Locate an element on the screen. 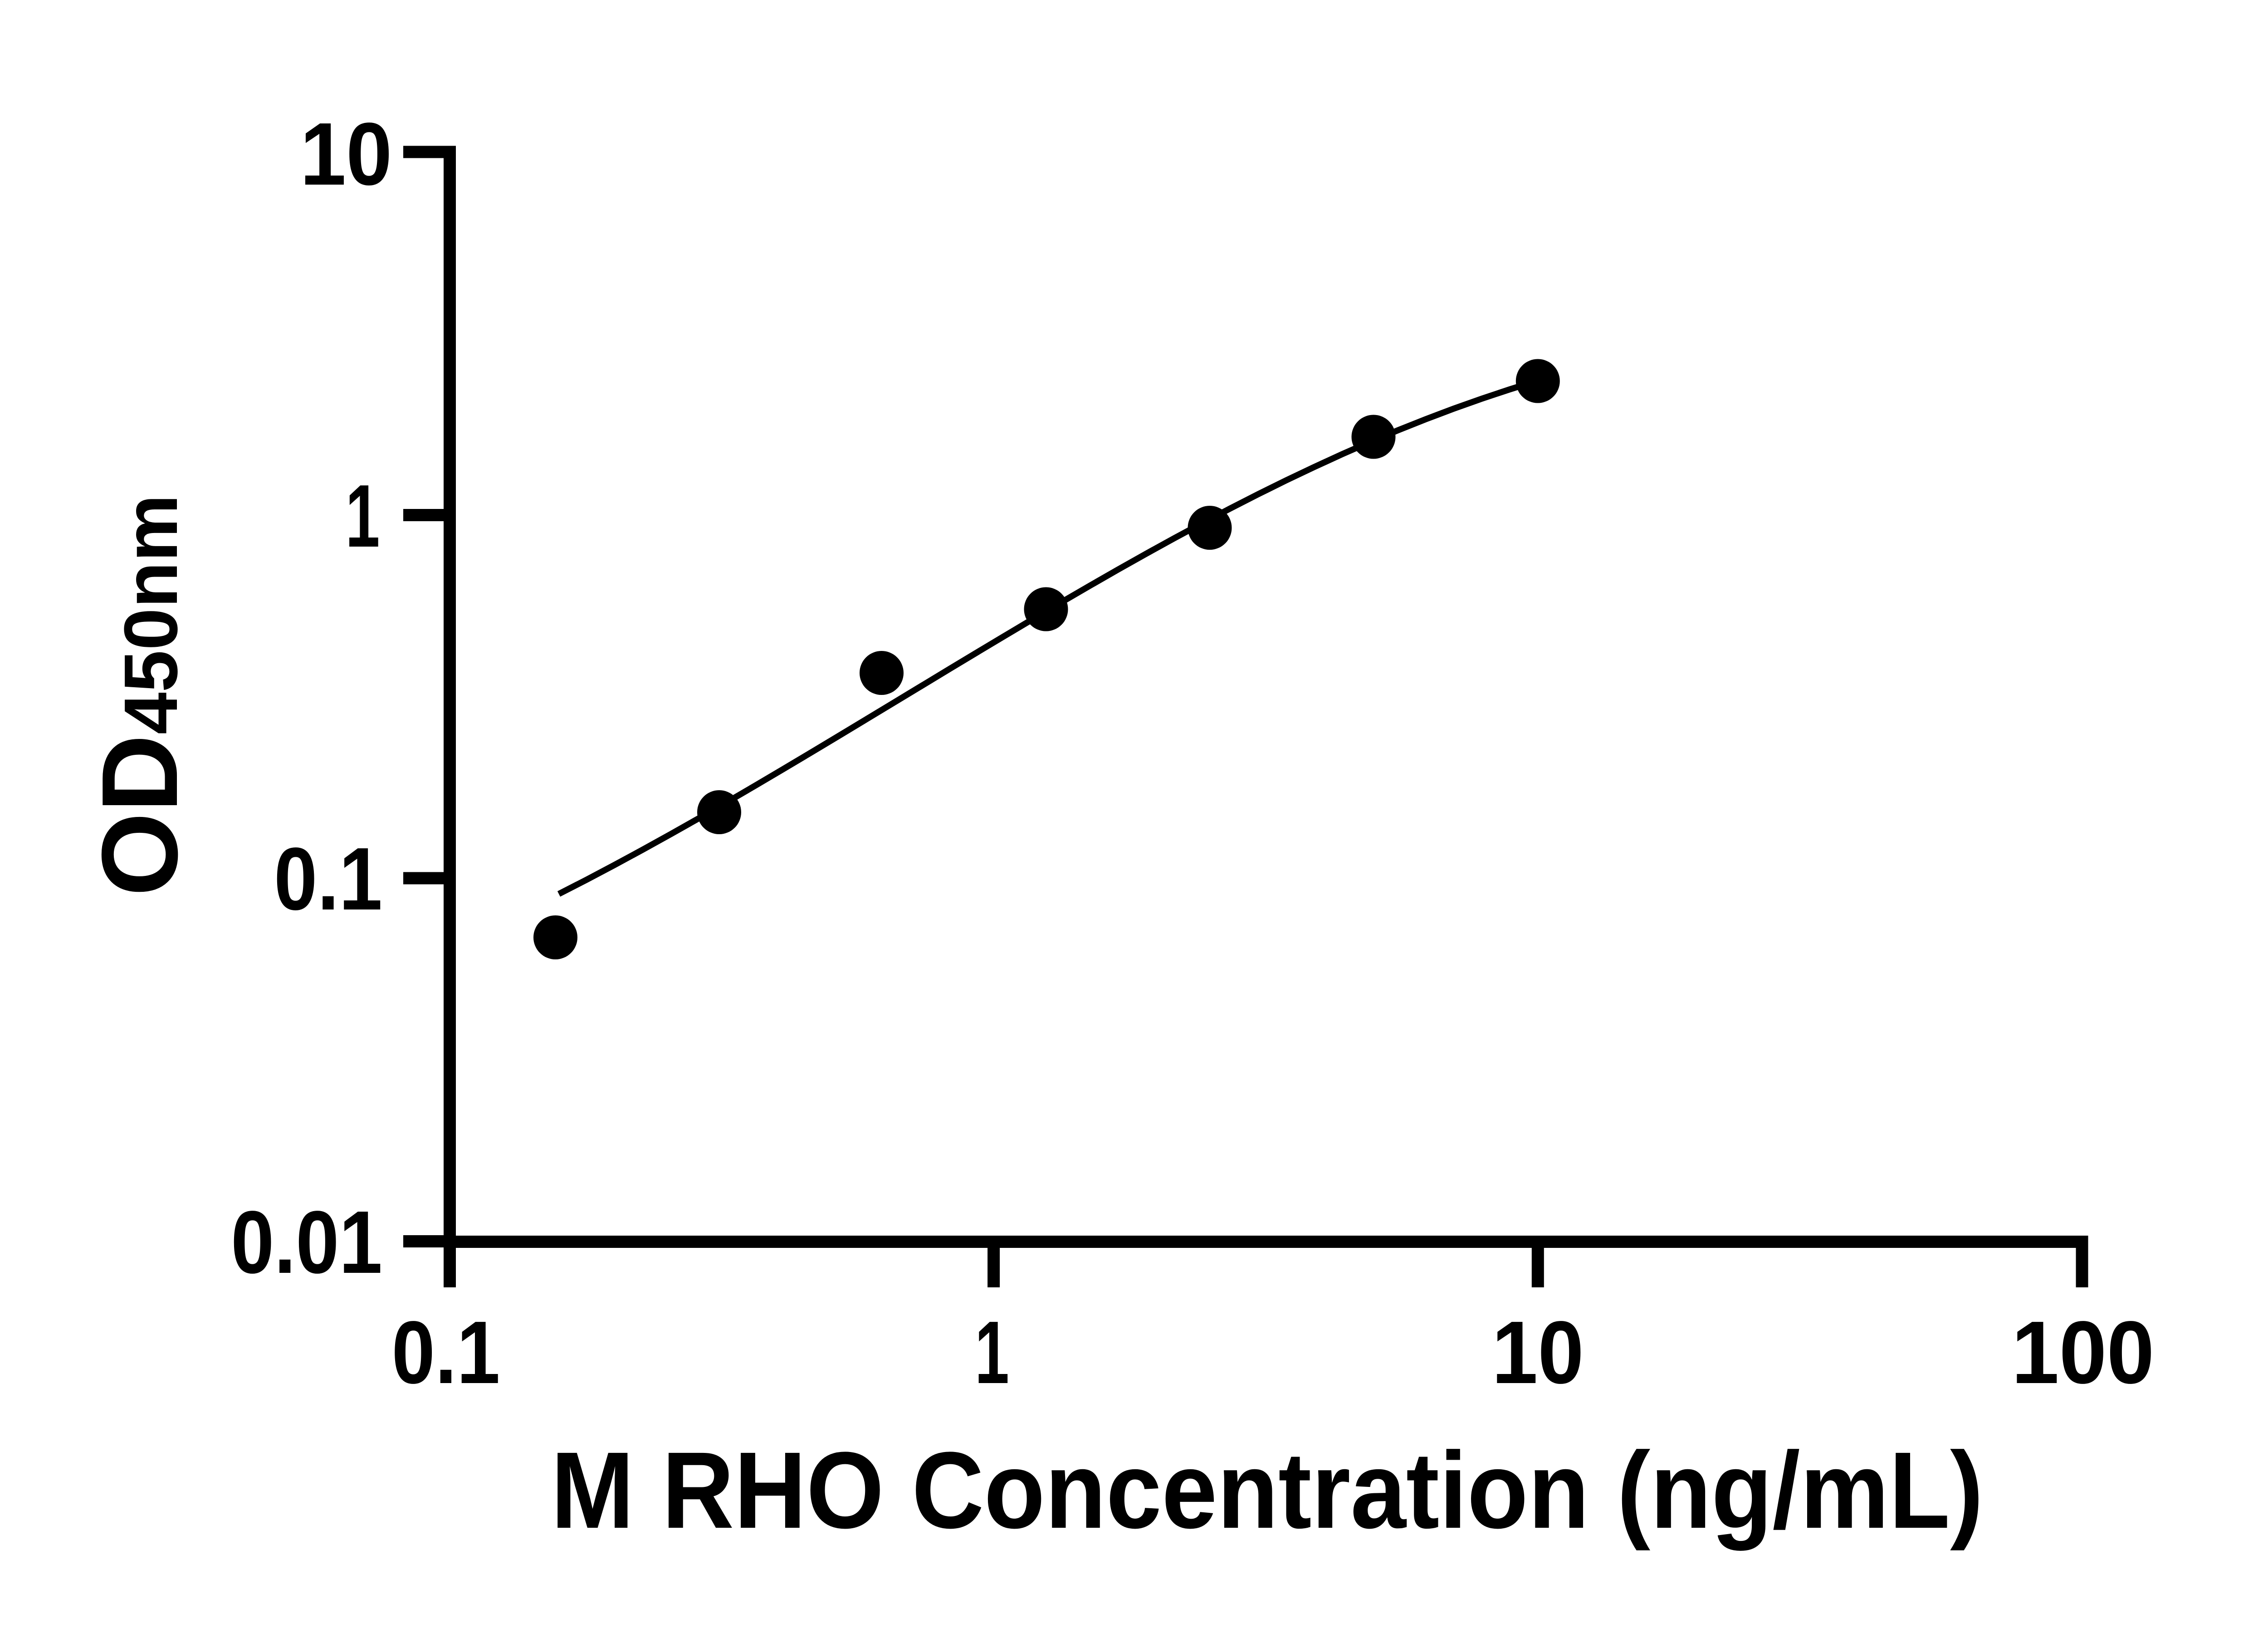  svg-text: 0.01 is located at coordinates (306, 1242).